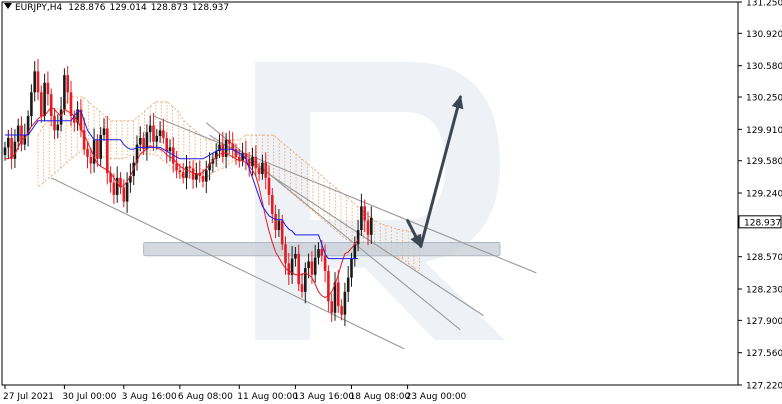 The image size is (782, 404). Describe the element at coordinates (28, 397) in the screenshot. I see `x-tick-label: 27 Jul 2021` at that location.